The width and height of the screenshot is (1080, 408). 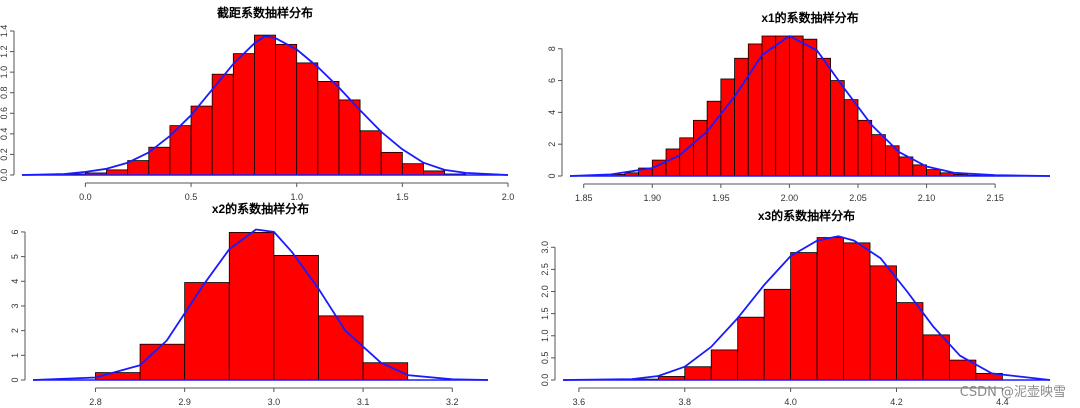 I want to click on watermark: CSDN @泥壶映雪, so click(x=1012, y=392).